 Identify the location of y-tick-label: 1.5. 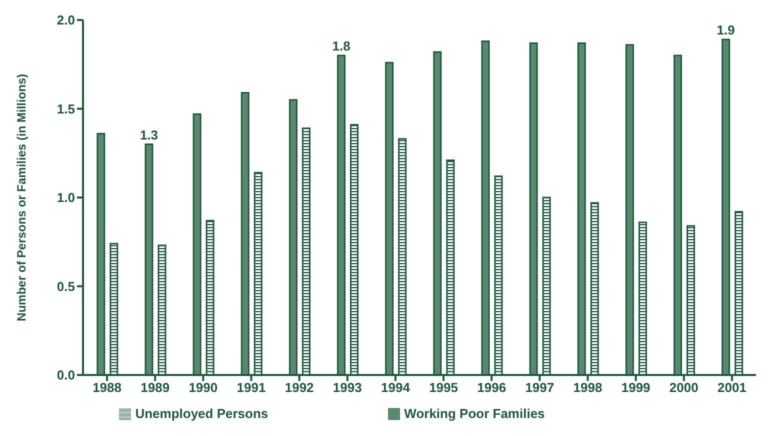
(65, 108).